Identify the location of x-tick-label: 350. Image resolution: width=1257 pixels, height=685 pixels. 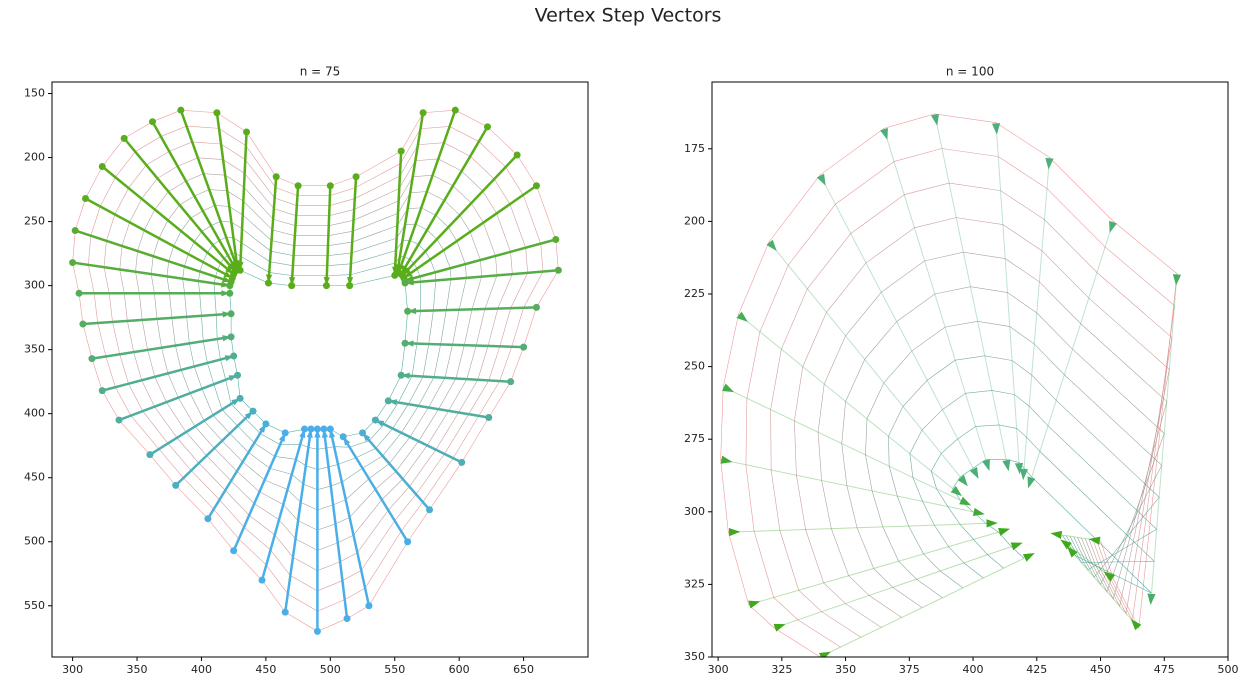
(137, 669).